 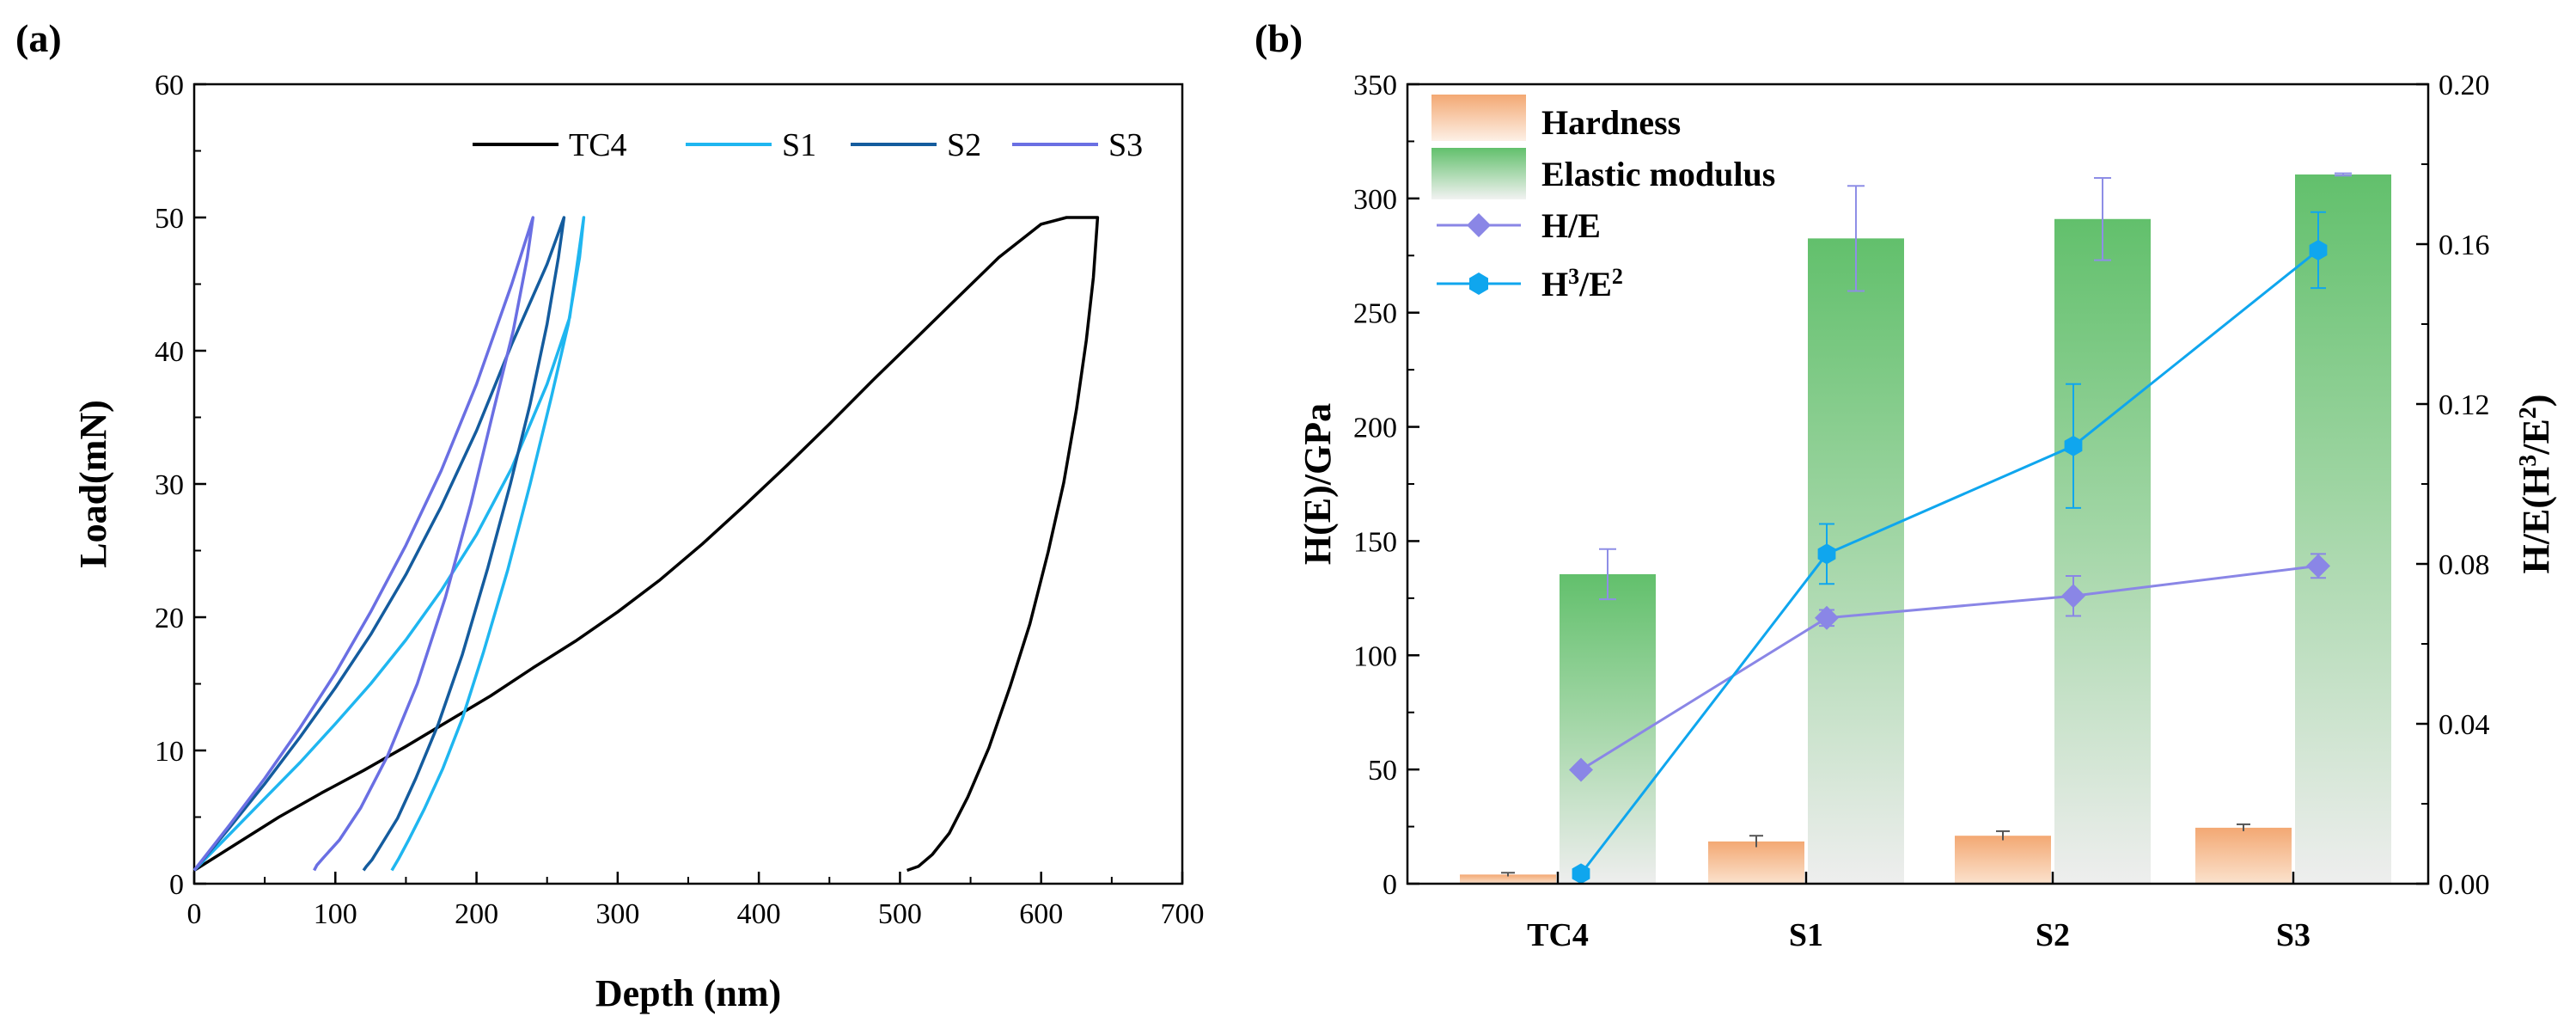 I want to click on modulus-bar-s3, so click(x=2343, y=529).